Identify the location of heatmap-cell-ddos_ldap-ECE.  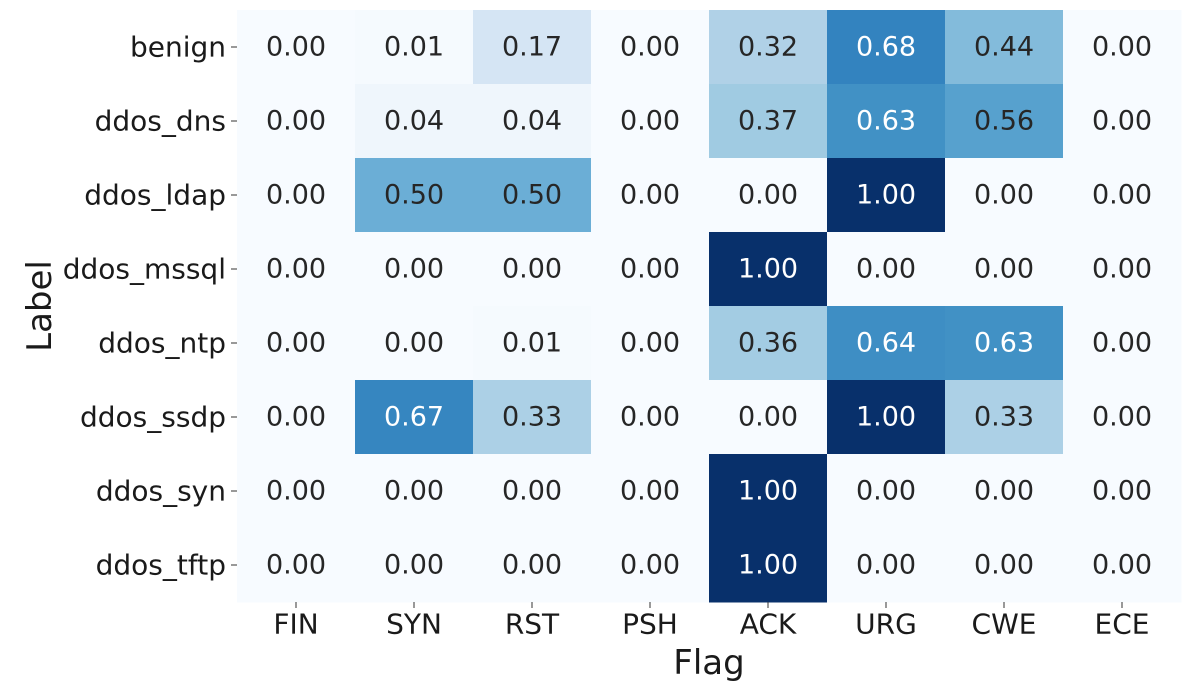
(1122, 195).